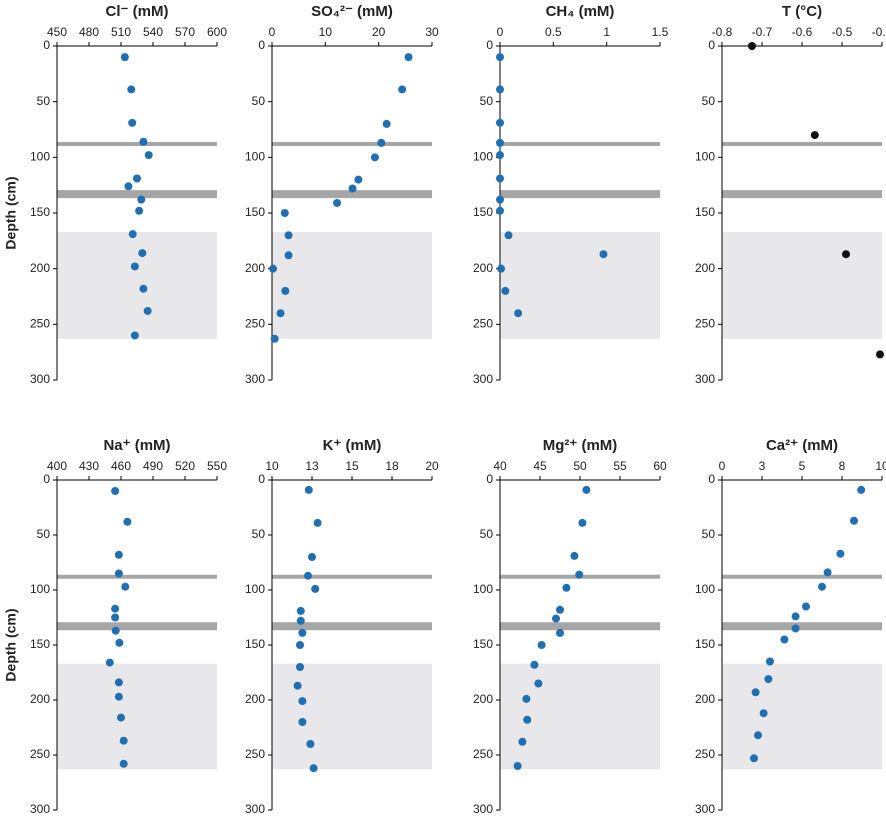 The height and width of the screenshot is (819, 886). I want to click on x-tick-label: 600, so click(217, 32).